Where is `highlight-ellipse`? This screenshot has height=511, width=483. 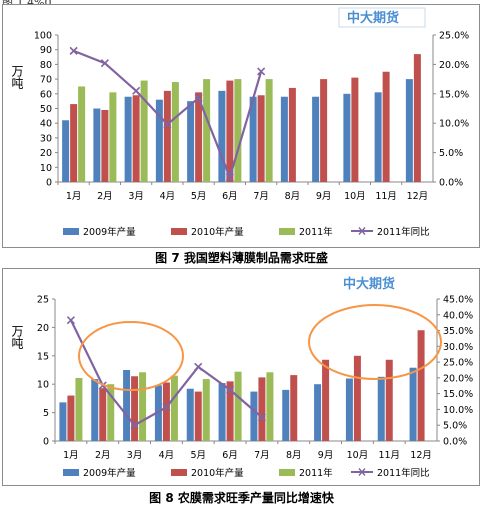 highlight-ellipse is located at coordinates (375, 342).